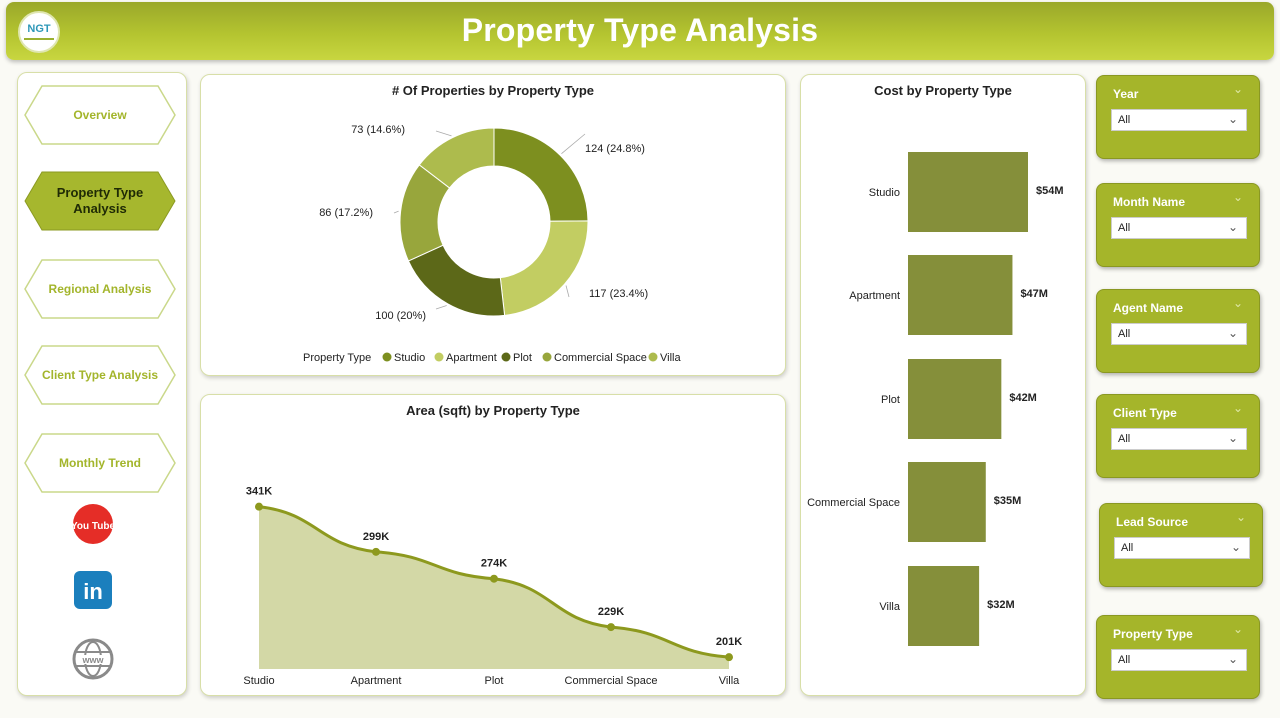 The width and height of the screenshot is (1280, 718). I want to click on donut-data-label: 86 (17.2%), so click(346, 213).